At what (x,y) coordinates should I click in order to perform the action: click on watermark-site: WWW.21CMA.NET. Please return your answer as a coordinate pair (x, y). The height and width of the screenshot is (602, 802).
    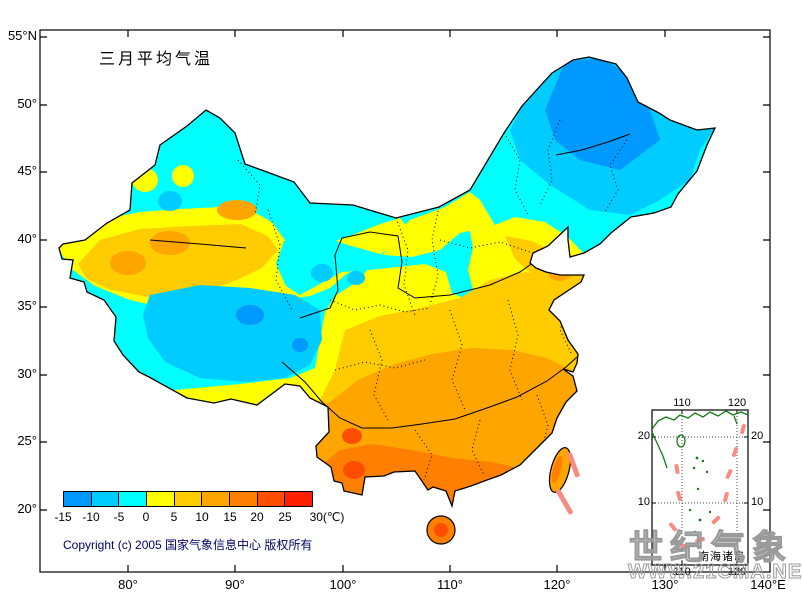
    Looking at the image, I should click on (714, 572).